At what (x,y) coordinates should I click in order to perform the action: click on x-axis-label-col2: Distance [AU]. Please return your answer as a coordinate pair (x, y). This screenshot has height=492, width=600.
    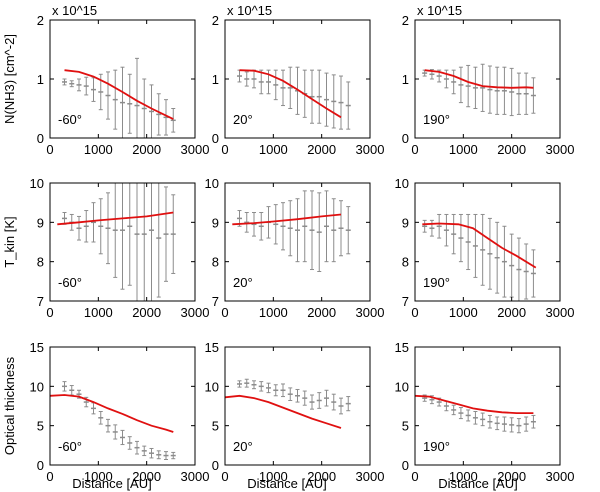
    Looking at the image, I should click on (286, 483).